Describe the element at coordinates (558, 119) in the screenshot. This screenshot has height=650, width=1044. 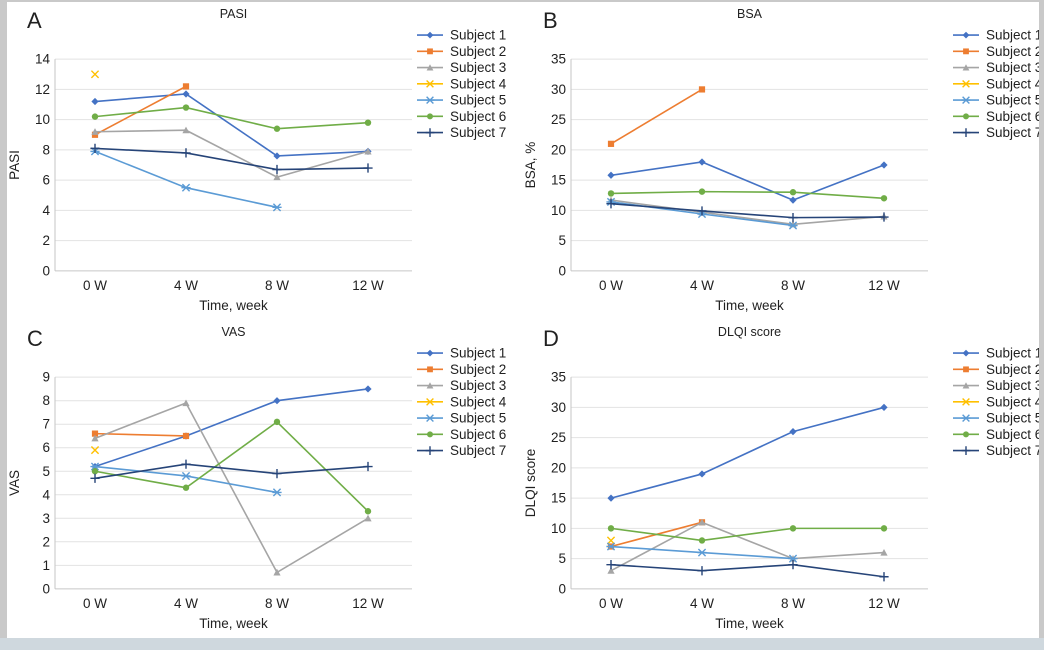
I see `y-tick-label: 25` at that location.